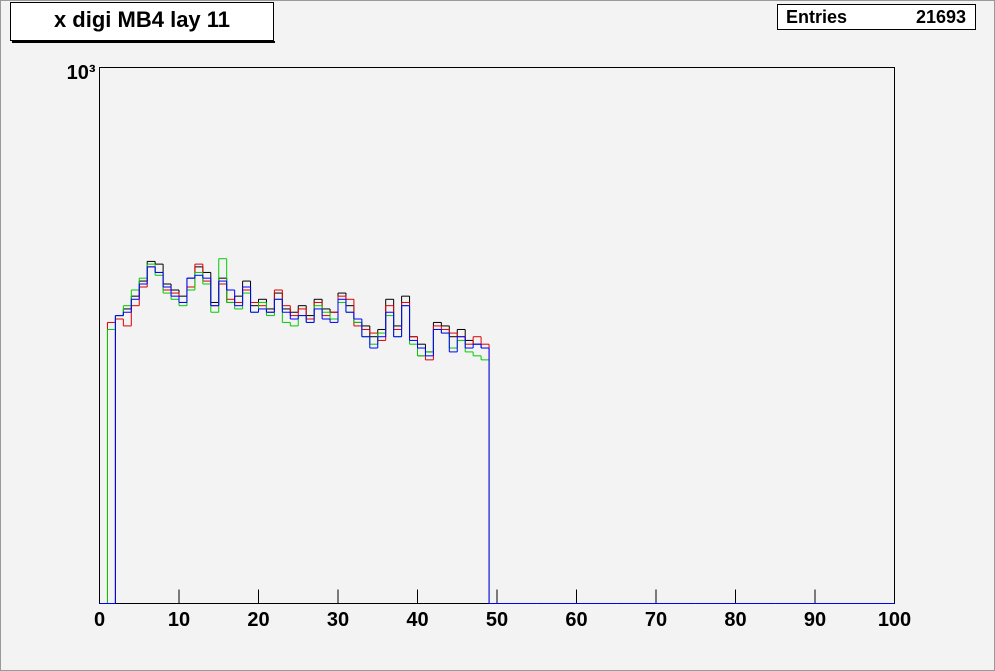  Describe the element at coordinates (735, 620) in the screenshot. I see `x-tick-label: 80` at that location.